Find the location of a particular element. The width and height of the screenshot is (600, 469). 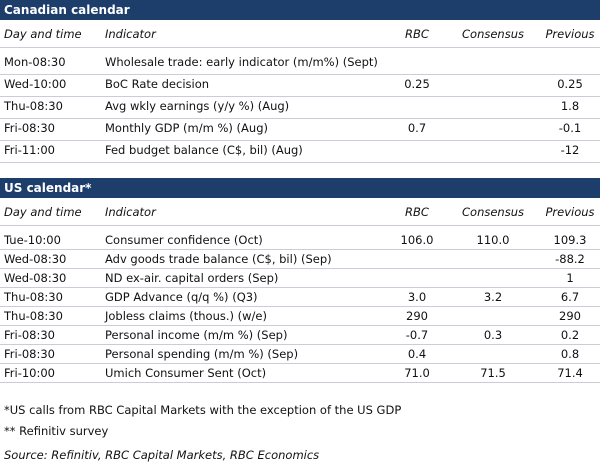

indicator-cell: Umich Consumer Sent (Oct) is located at coordinates (186, 373).